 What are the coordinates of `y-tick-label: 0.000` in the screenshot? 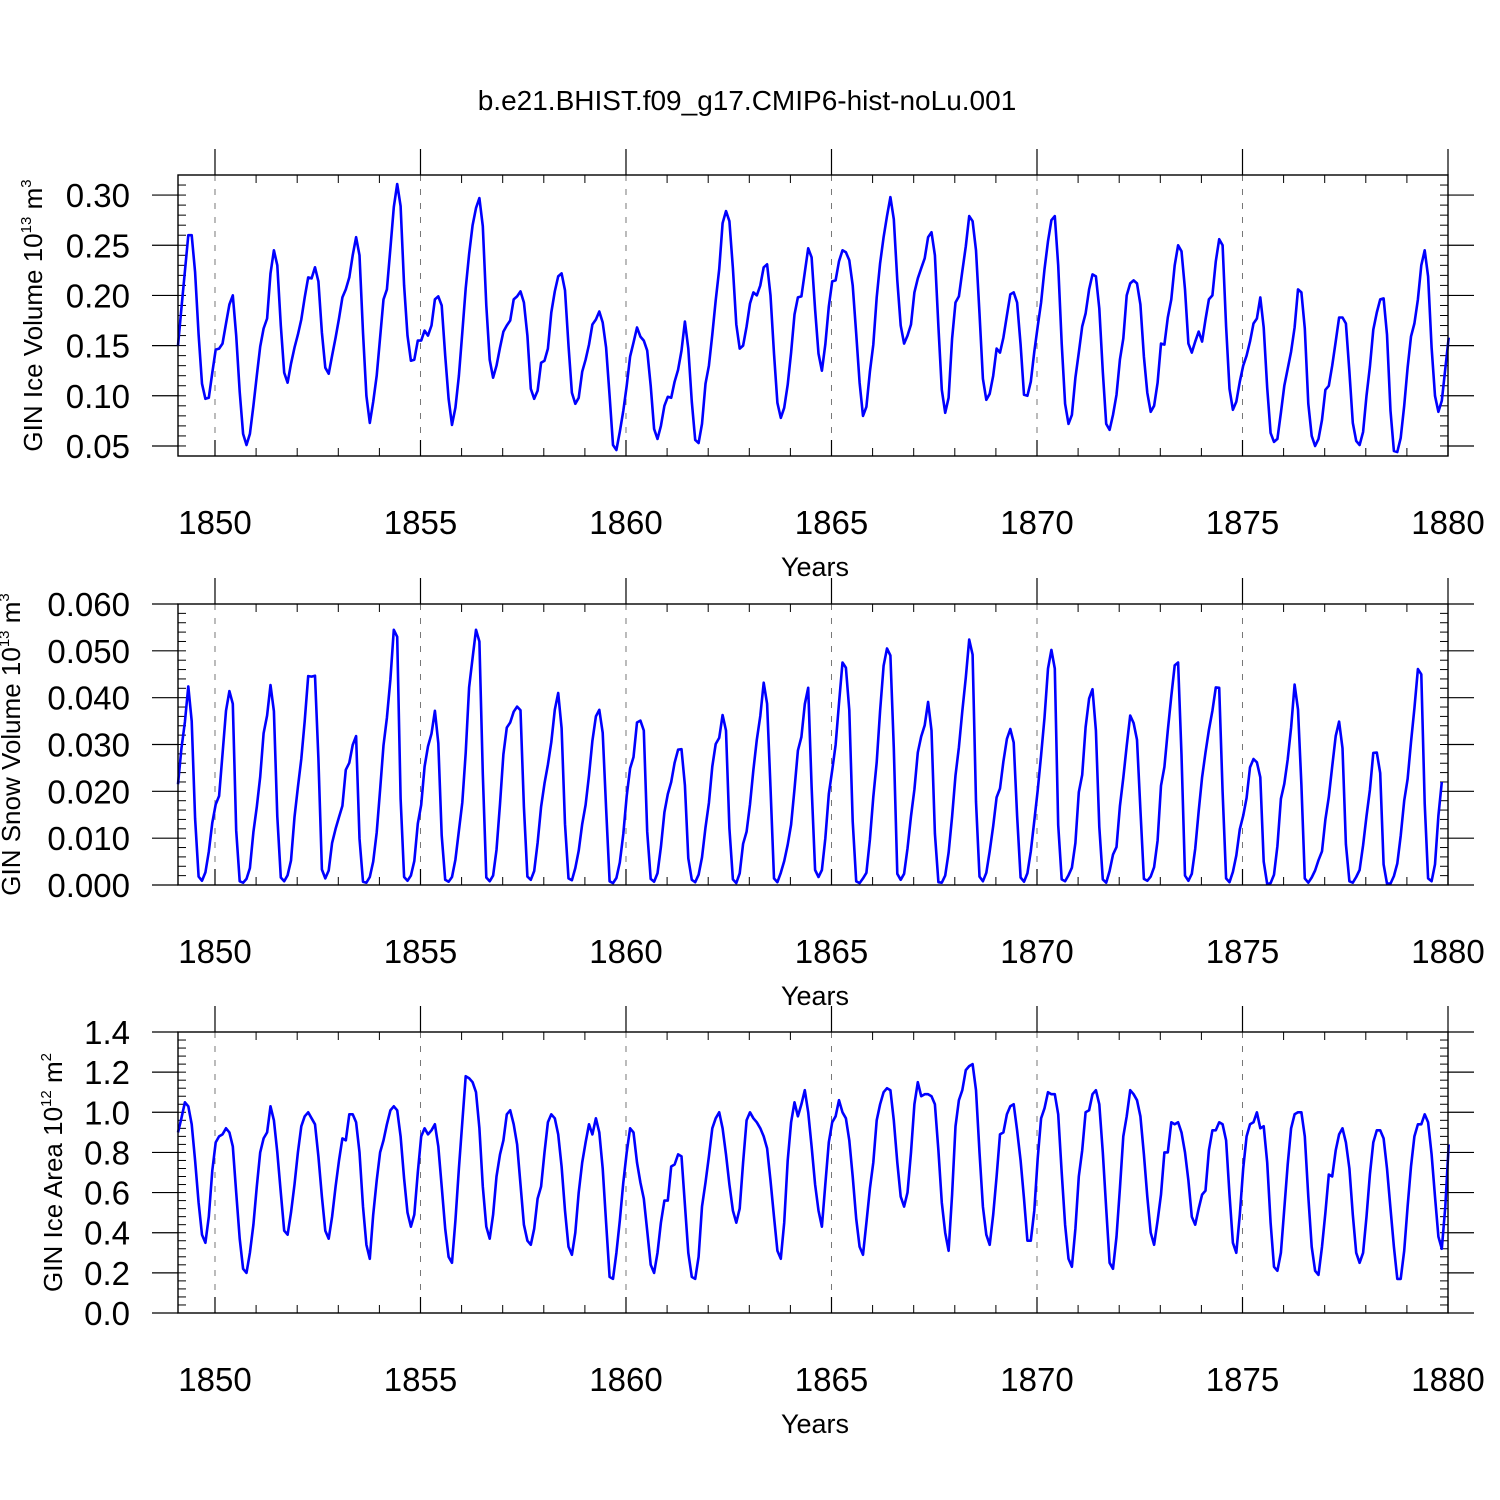 It's located at (88, 885).